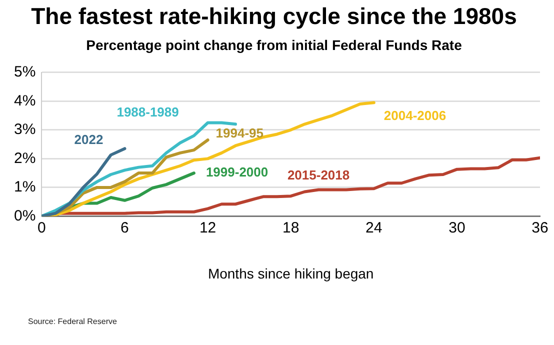 The image size is (554, 345). I want to click on x-tick-label: 30, so click(457, 227).